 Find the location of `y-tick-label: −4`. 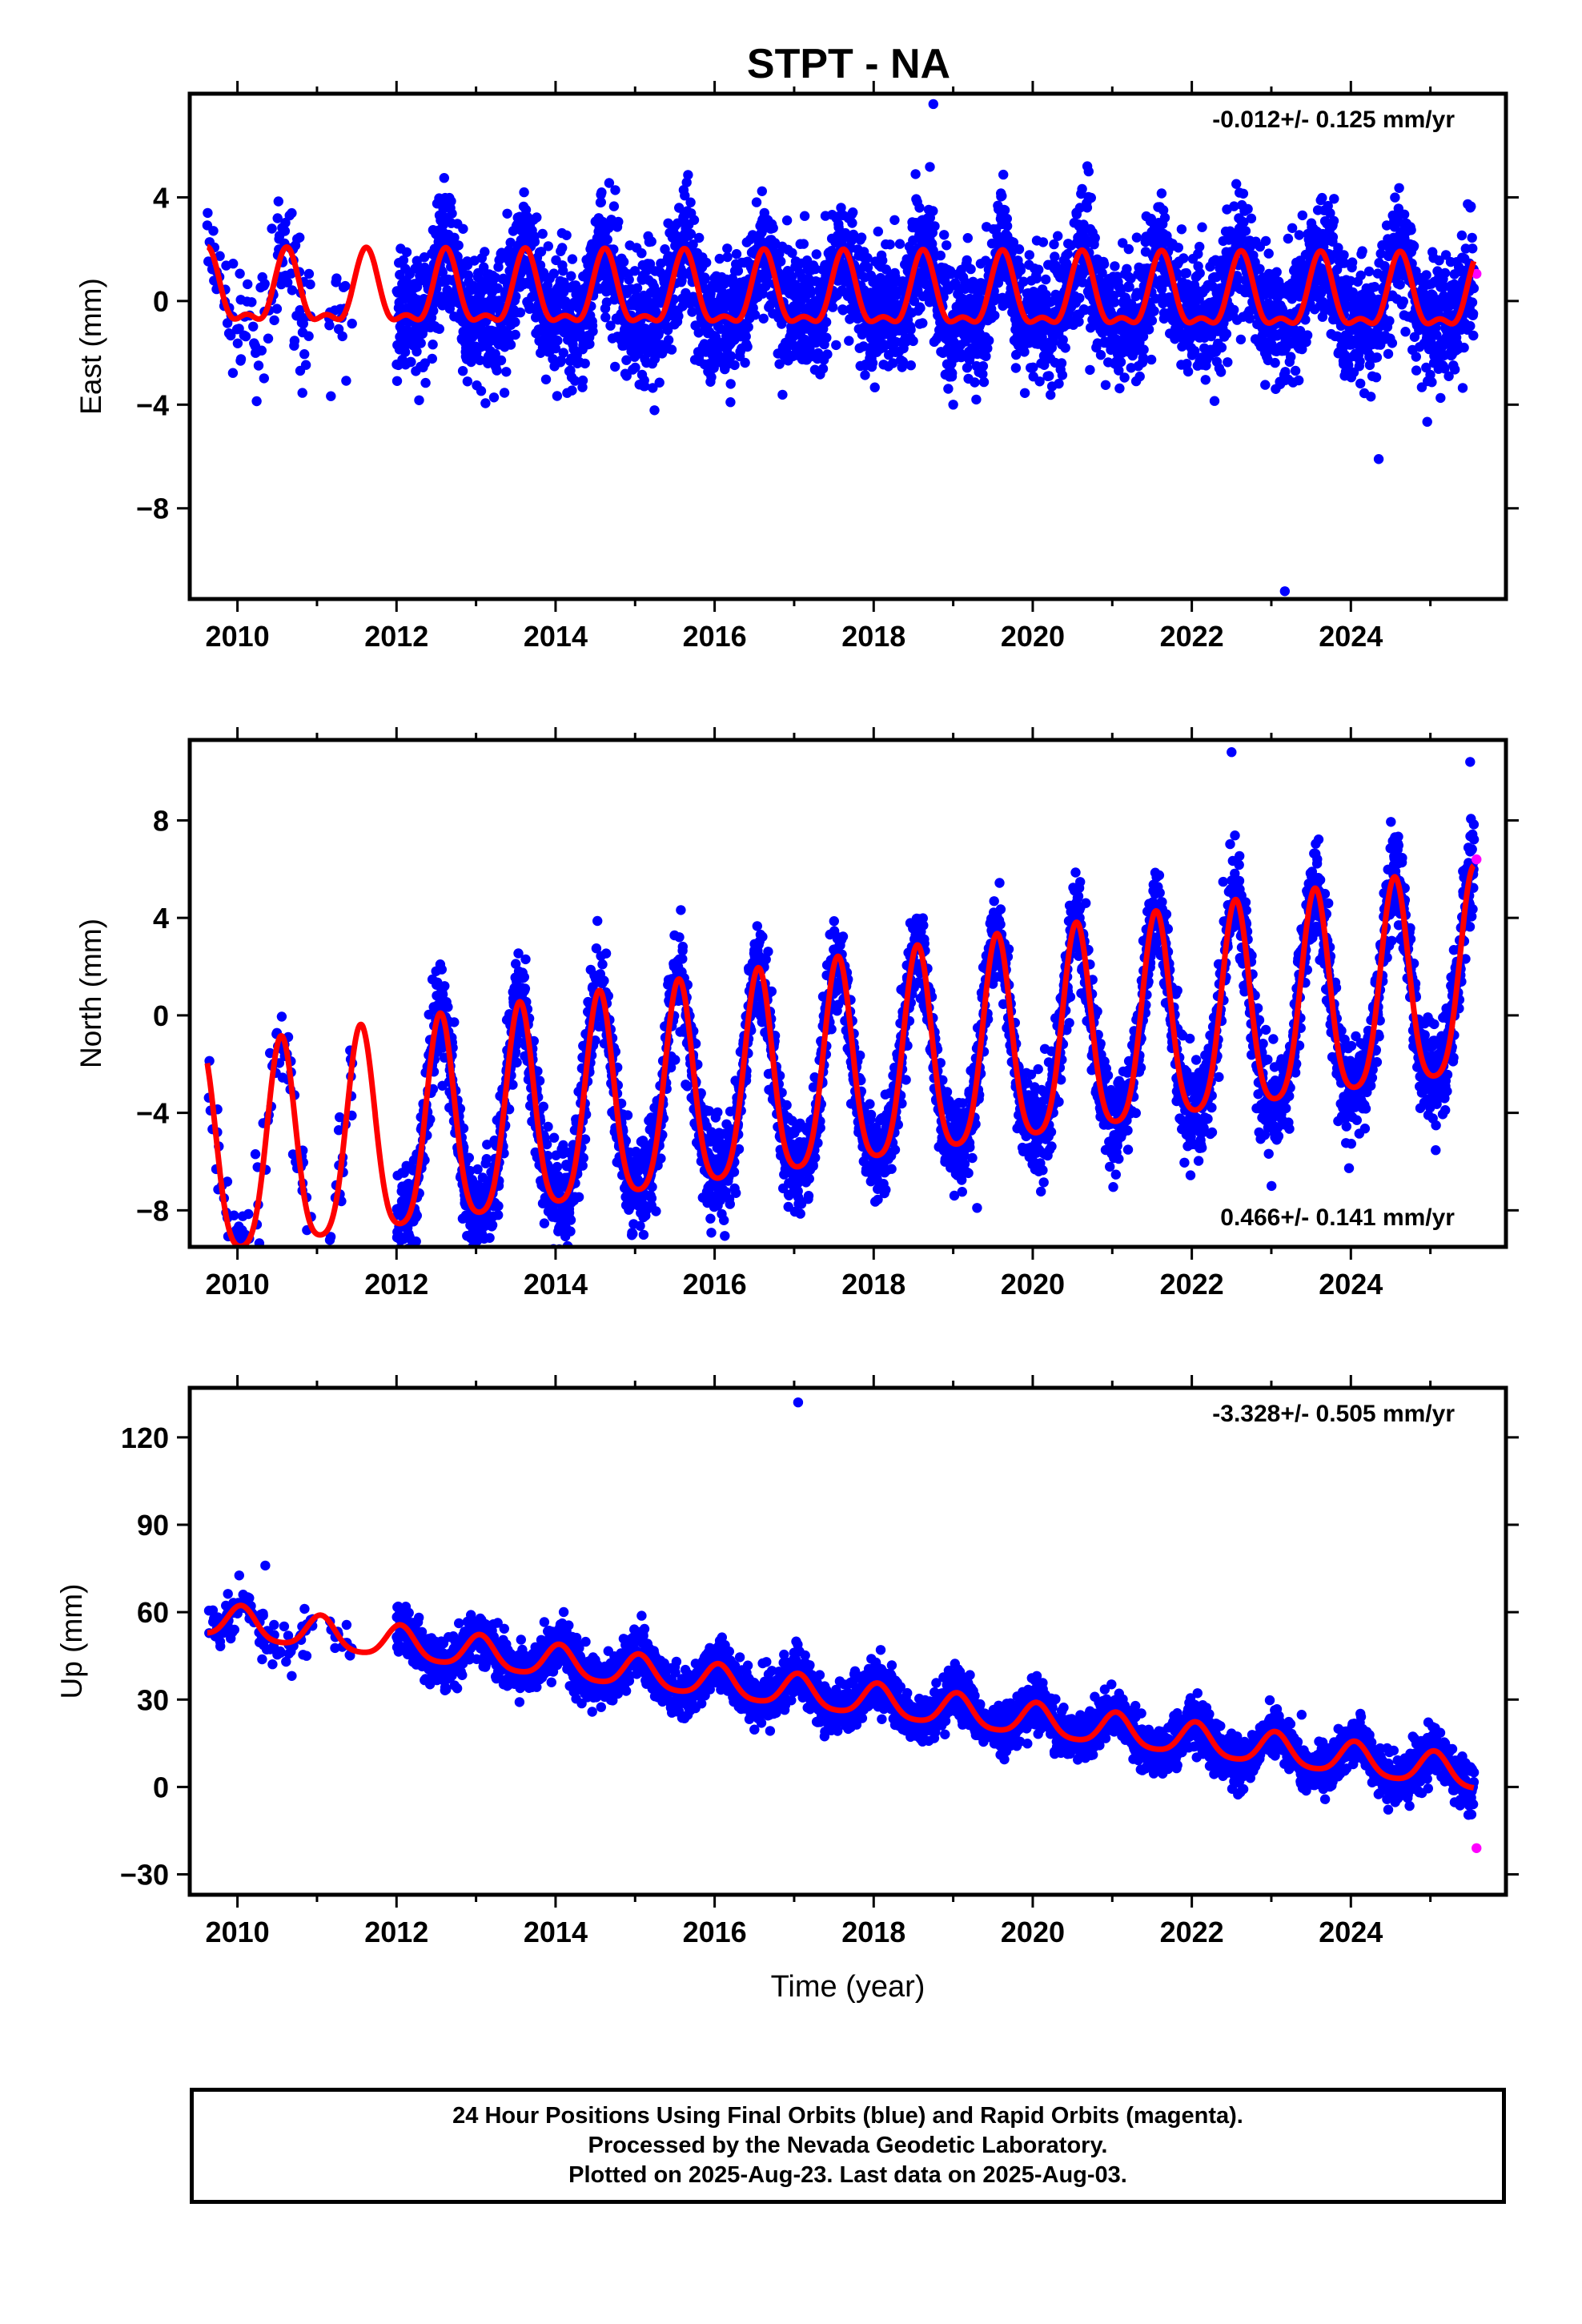

y-tick-label: −4 is located at coordinates (152, 404).